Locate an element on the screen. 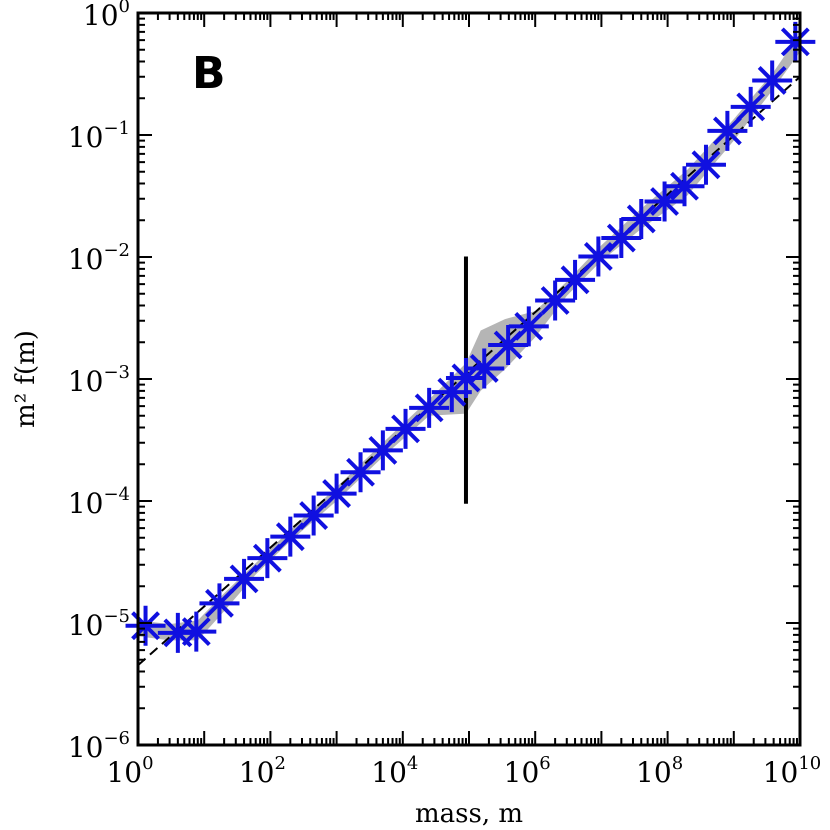 The image size is (830, 830). x-tick-label: 10⁸ is located at coordinates (659, 771).